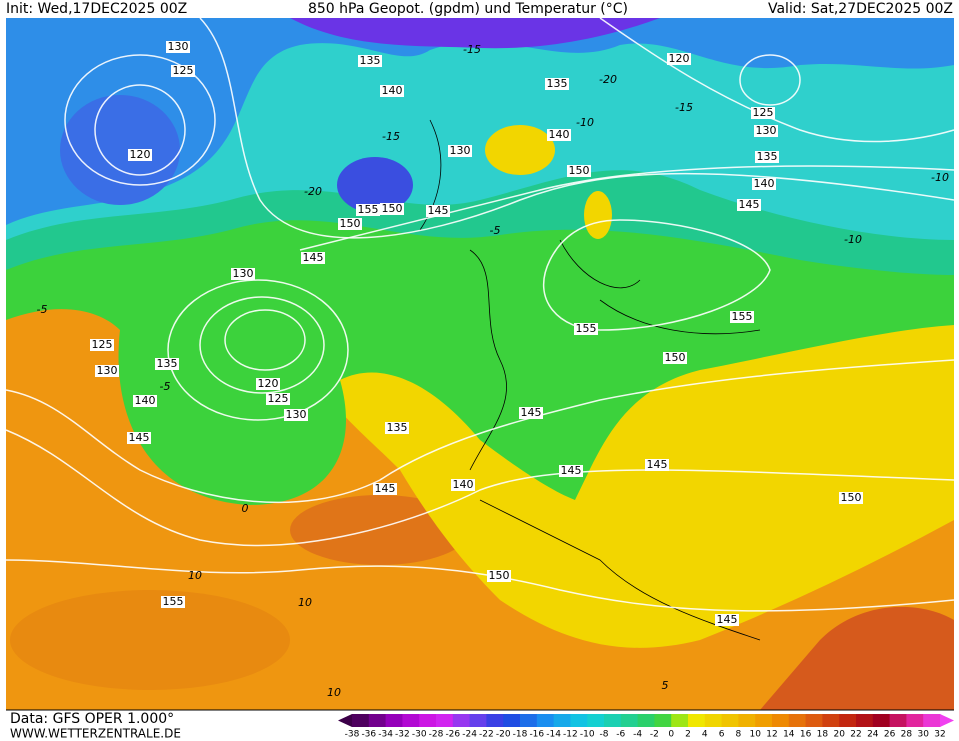 This screenshot has width=959, height=741. Describe the element at coordinates (486, 735) in the screenshot. I see `colorbar-label: -22` at that location.